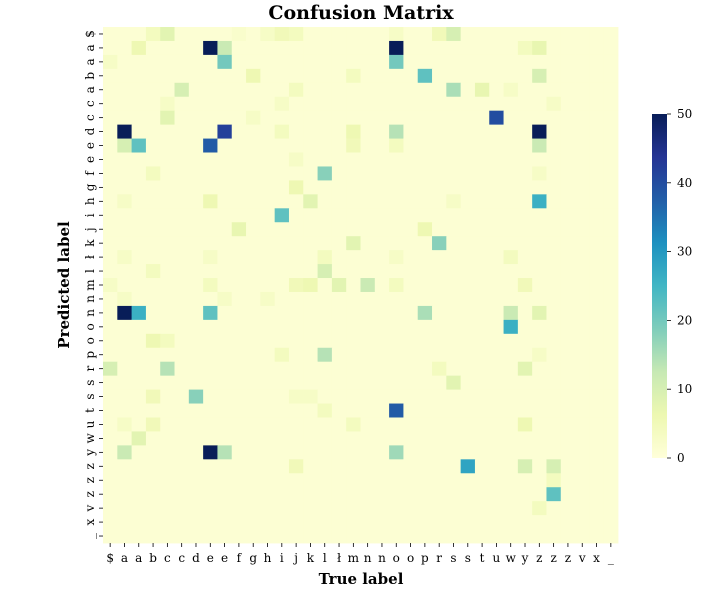 The height and width of the screenshot is (604, 702). I want to click on x-tick-label: _, so click(611, 558).